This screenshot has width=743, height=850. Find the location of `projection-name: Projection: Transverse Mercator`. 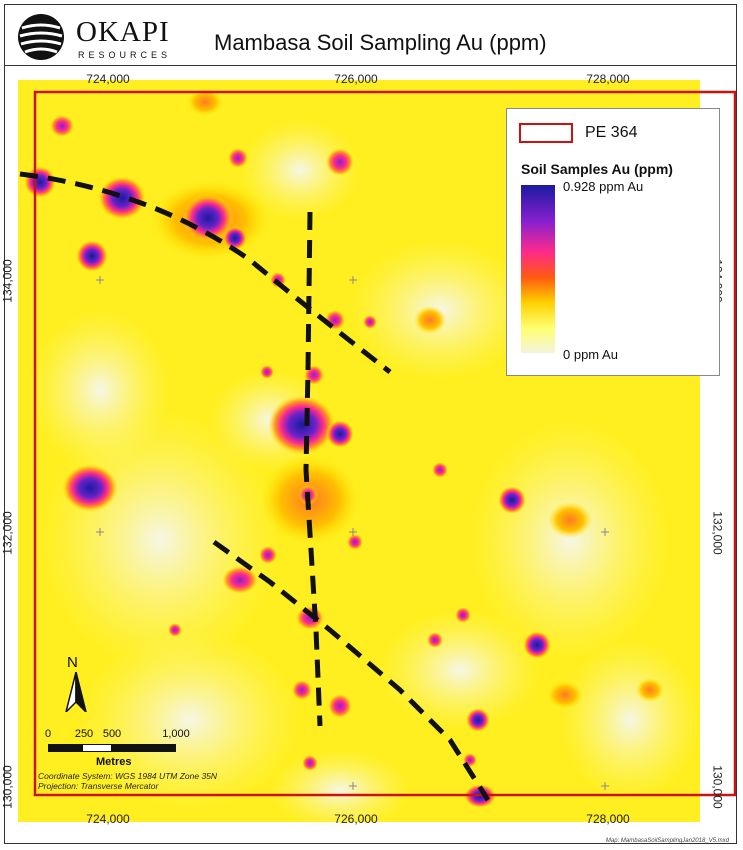

projection-name: Projection: Transverse Mercator is located at coordinates (98, 786).